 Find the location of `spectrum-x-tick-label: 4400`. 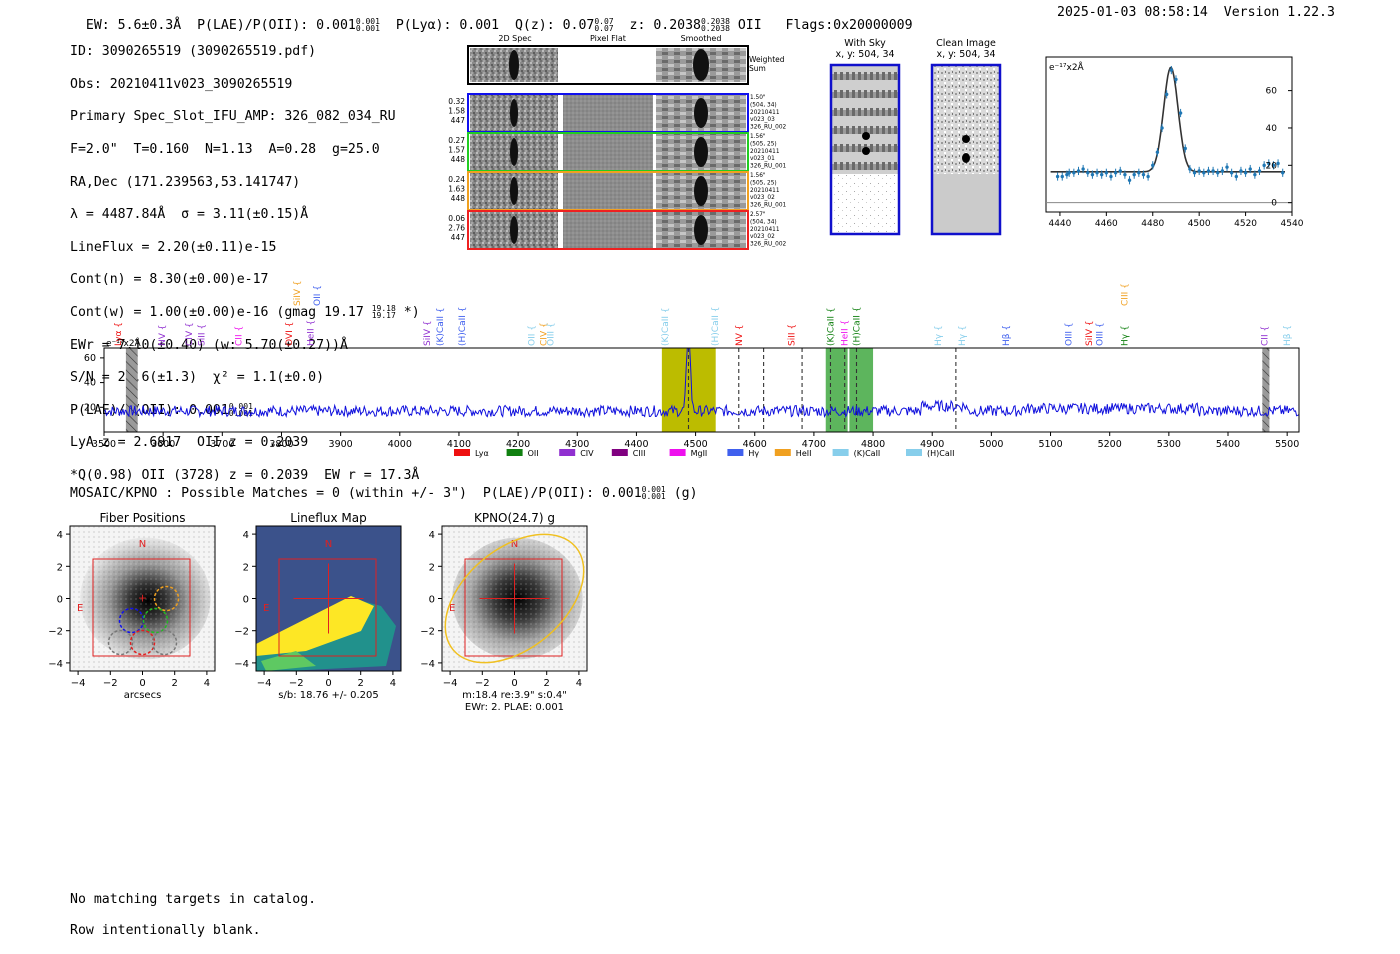

spectrum-x-tick-label: 4400 is located at coordinates (636, 444).